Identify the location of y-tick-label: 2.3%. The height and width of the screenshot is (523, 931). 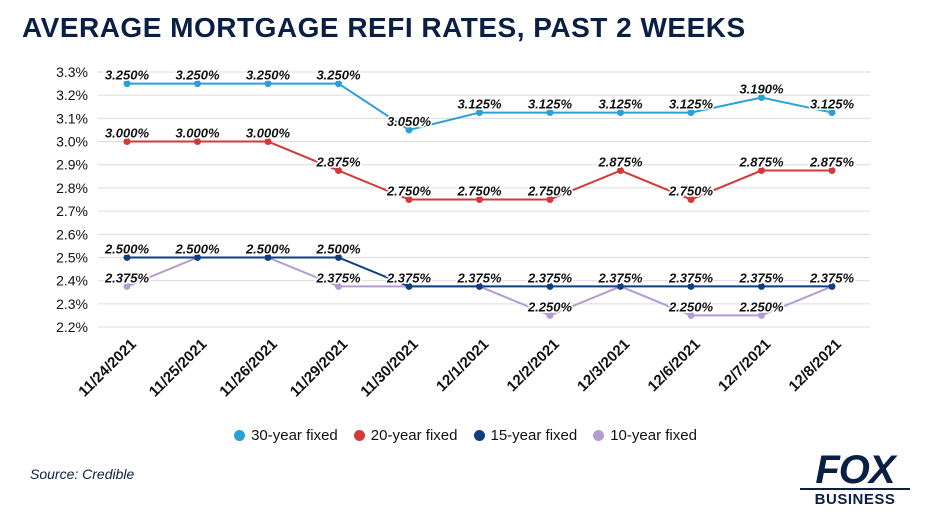
(72, 304).